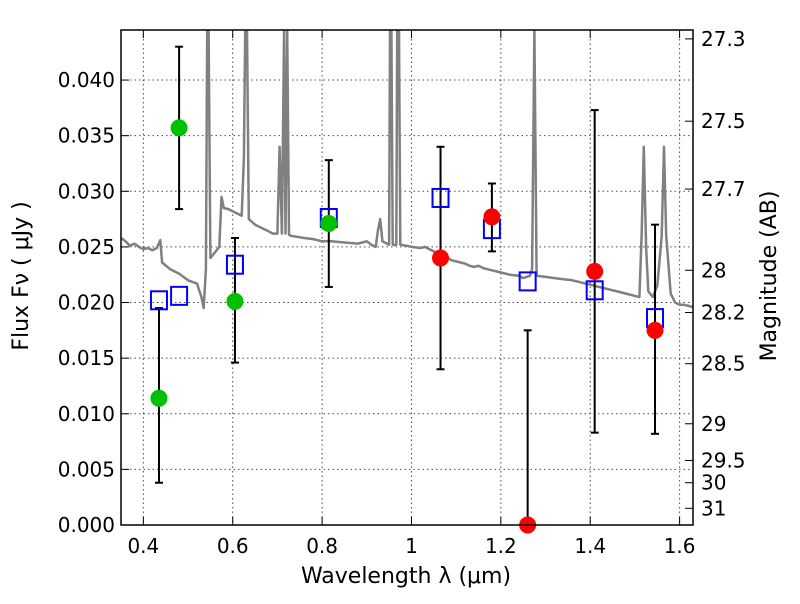  Describe the element at coordinates (769, 276) in the screenshot. I see `y2-axis-label: Magnitude (AB)` at that location.